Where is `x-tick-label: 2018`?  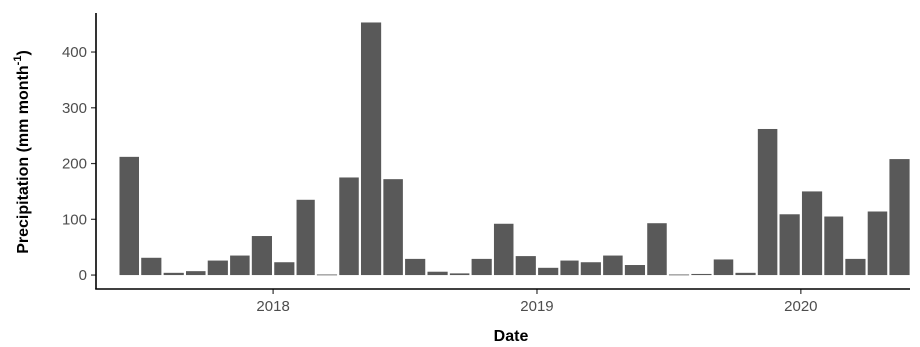 x-tick-label: 2018 is located at coordinates (272, 306).